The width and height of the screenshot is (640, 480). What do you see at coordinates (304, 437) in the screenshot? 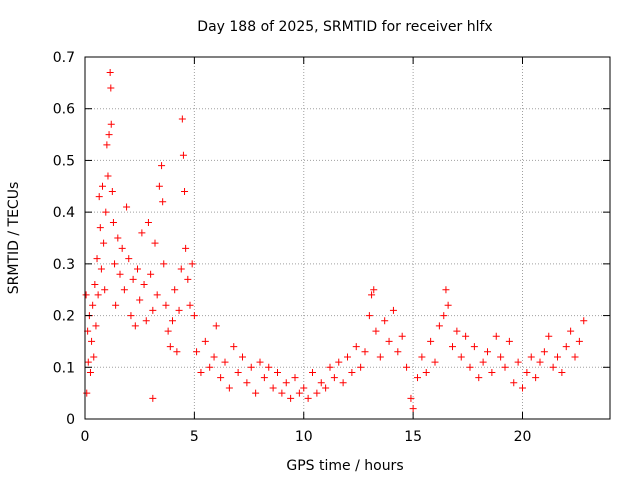
I see `x-tick-label: 10` at bounding box center [304, 437].